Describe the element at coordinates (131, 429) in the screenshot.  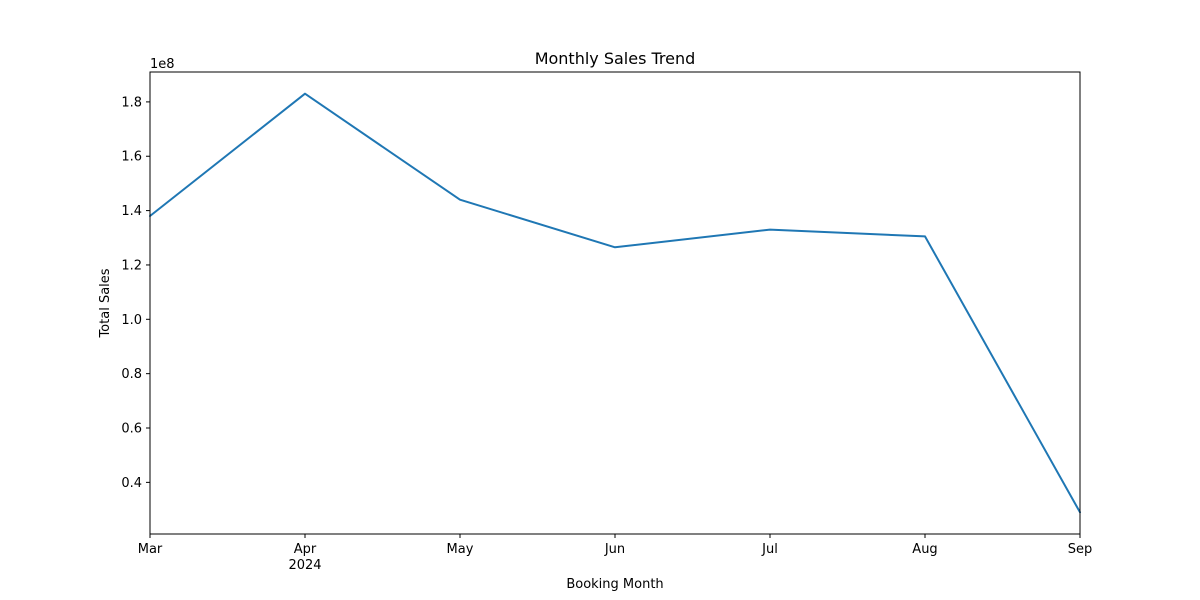
I see `y-tick-label: 0.6` at that location.